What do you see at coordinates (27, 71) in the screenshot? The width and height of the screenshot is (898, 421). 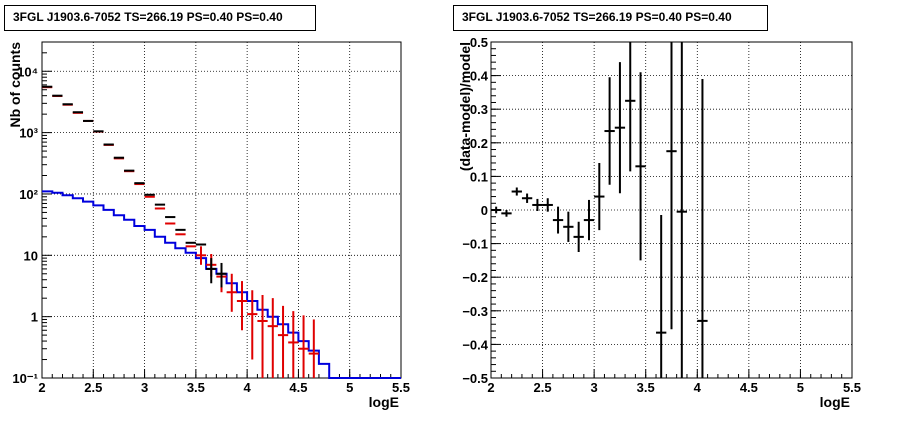 I see `y-tick-label: 10⁴` at bounding box center [27, 71].